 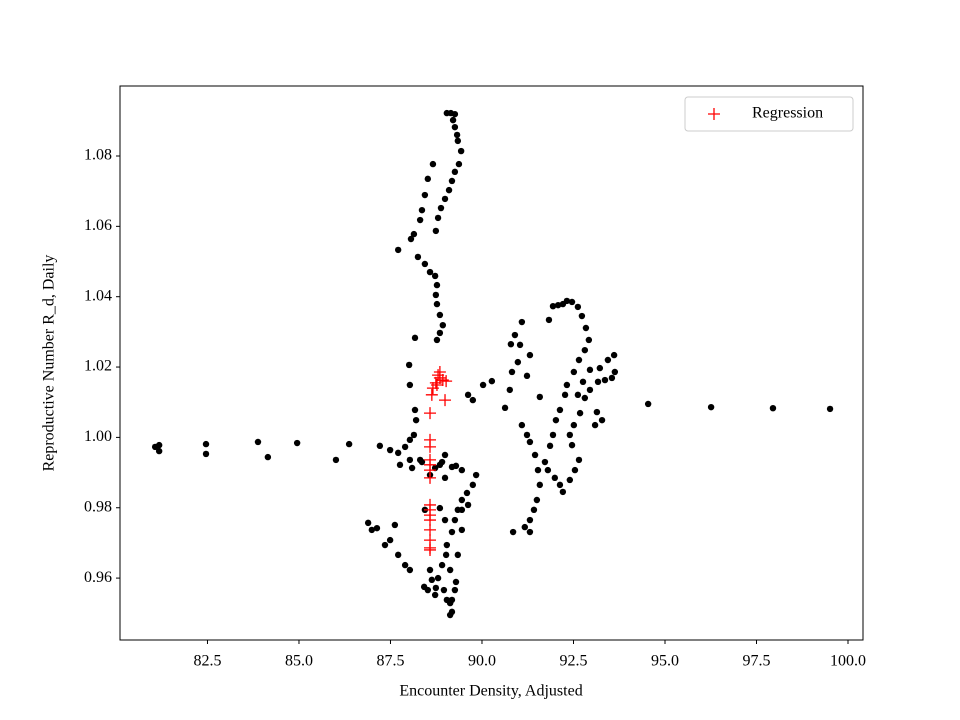 What do you see at coordinates (787, 113) in the screenshot?
I see `legend-label: Regression` at bounding box center [787, 113].